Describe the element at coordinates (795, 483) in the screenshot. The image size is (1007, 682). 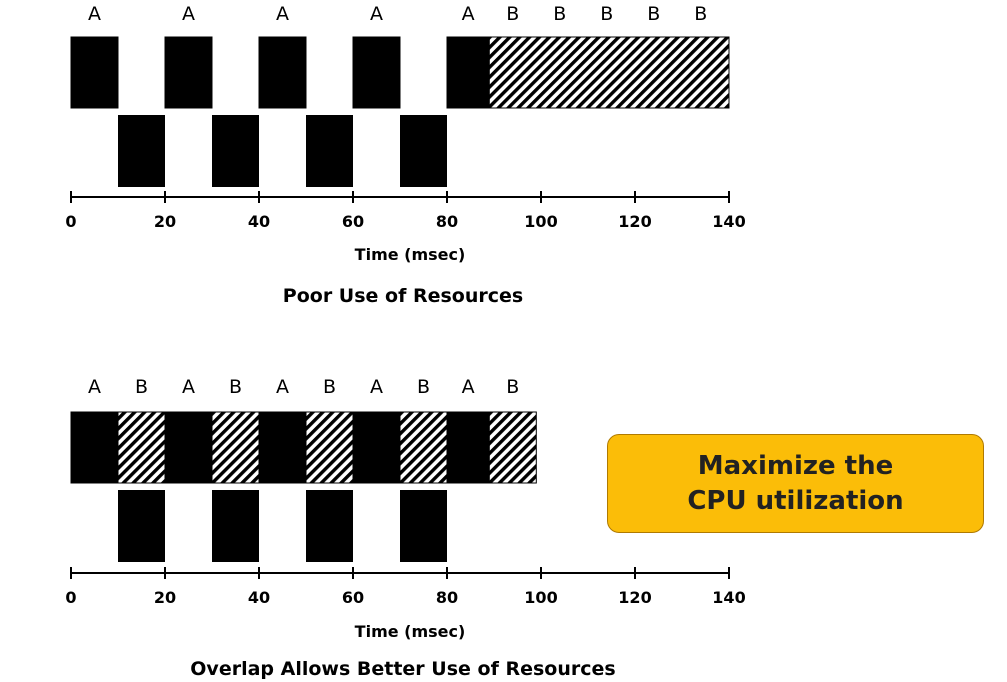
I see `cpu-utilization-callout: Maximize the CPU utilization` at that location.